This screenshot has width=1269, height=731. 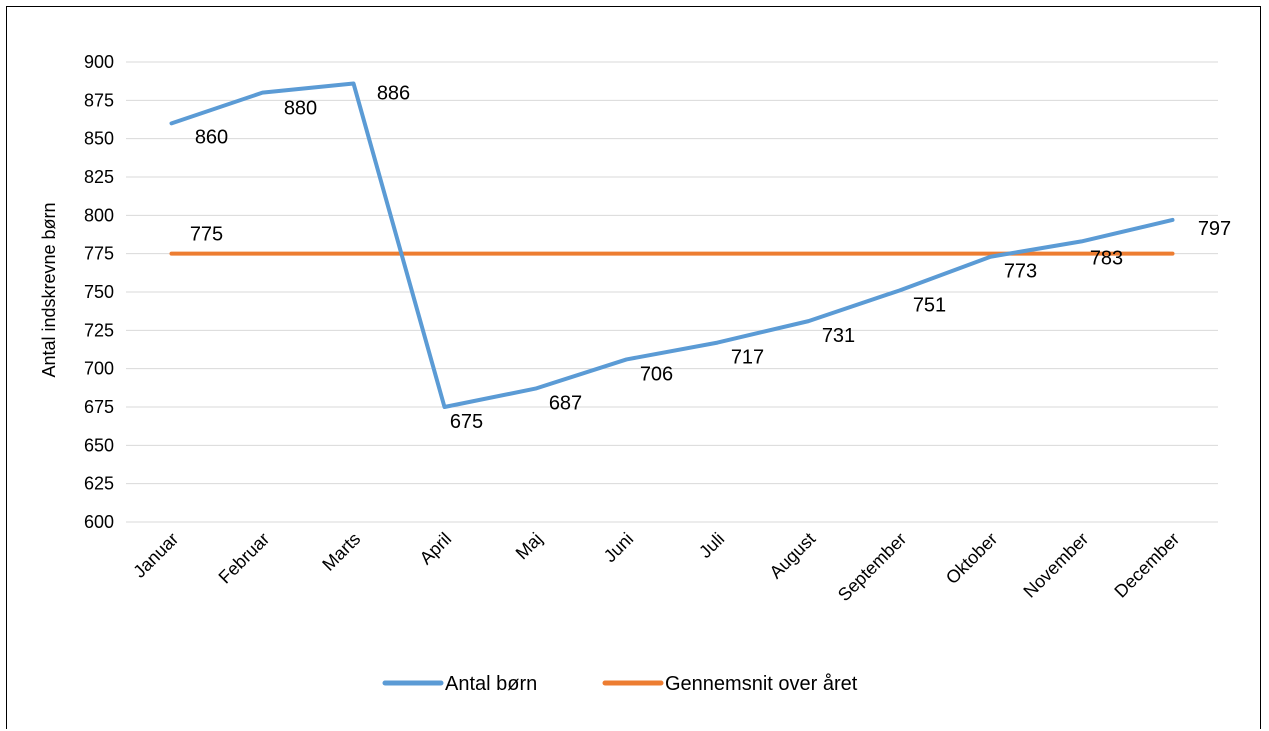 What do you see at coordinates (1055, 565) in the screenshot?
I see `x-tick-label: November` at bounding box center [1055, 565].